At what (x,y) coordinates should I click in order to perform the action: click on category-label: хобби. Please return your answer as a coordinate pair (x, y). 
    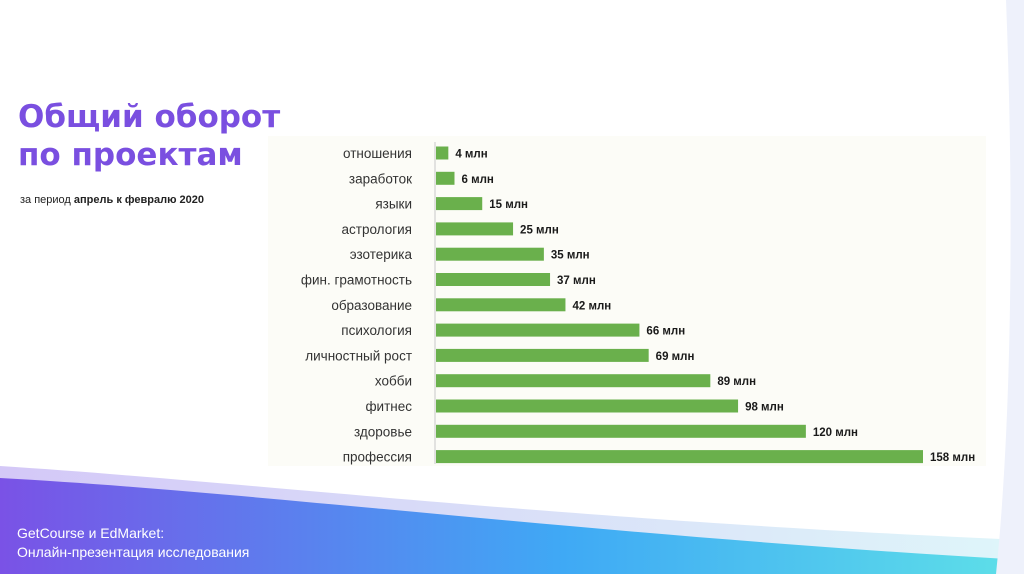
    Looking at the image, I should click on (393, 381).